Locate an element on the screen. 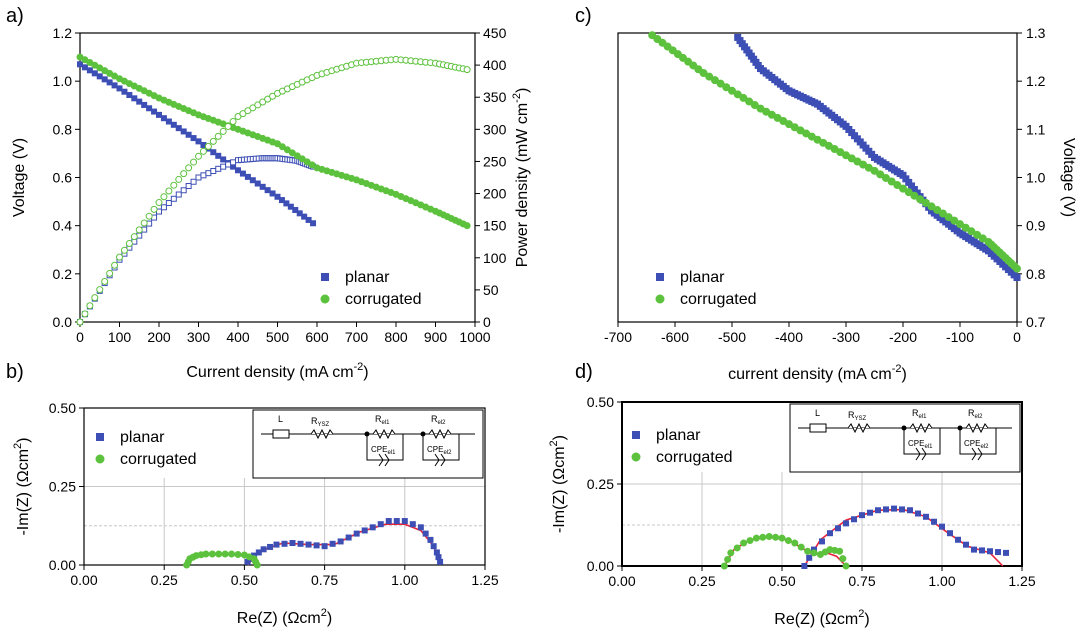  series-planar is located at coordinates (197, 144).